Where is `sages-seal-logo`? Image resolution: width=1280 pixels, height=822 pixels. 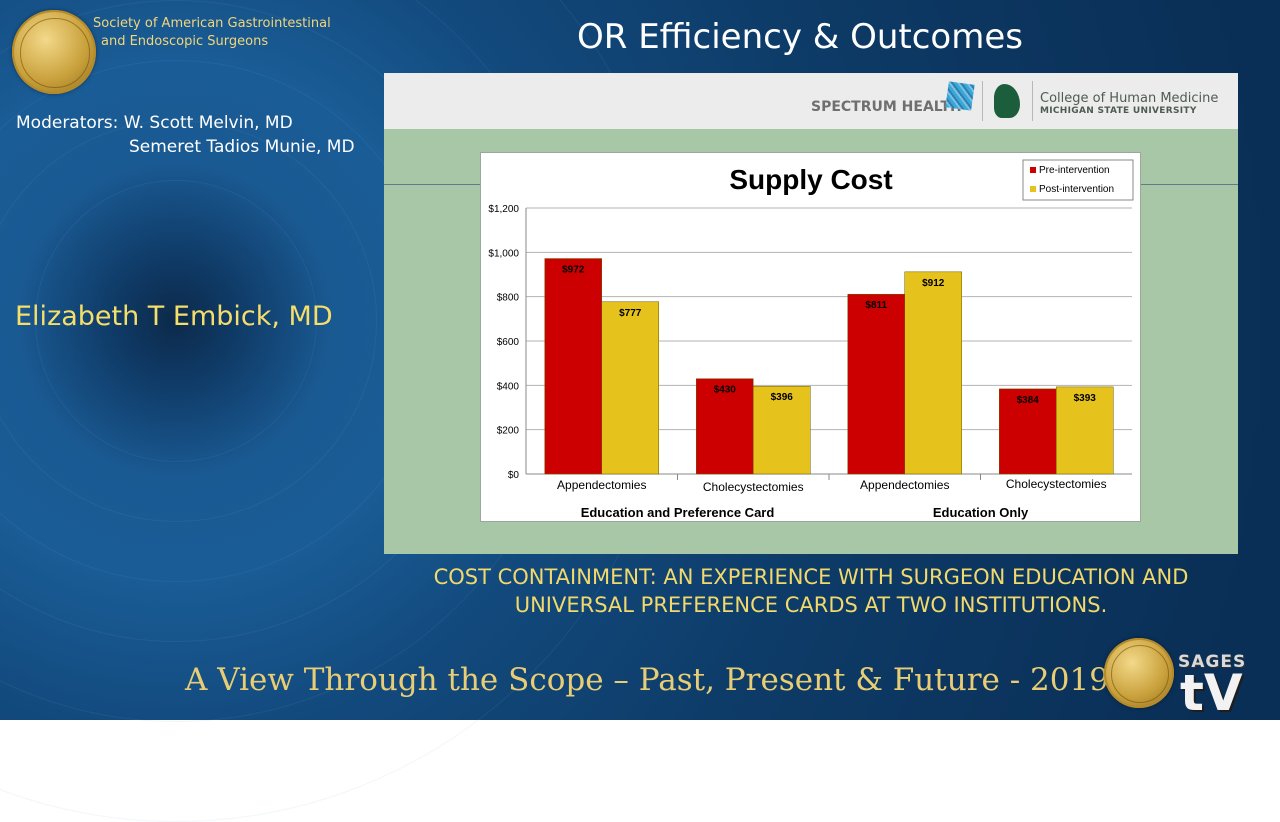 sages-seal-logo is located at coordinates (54, 52).